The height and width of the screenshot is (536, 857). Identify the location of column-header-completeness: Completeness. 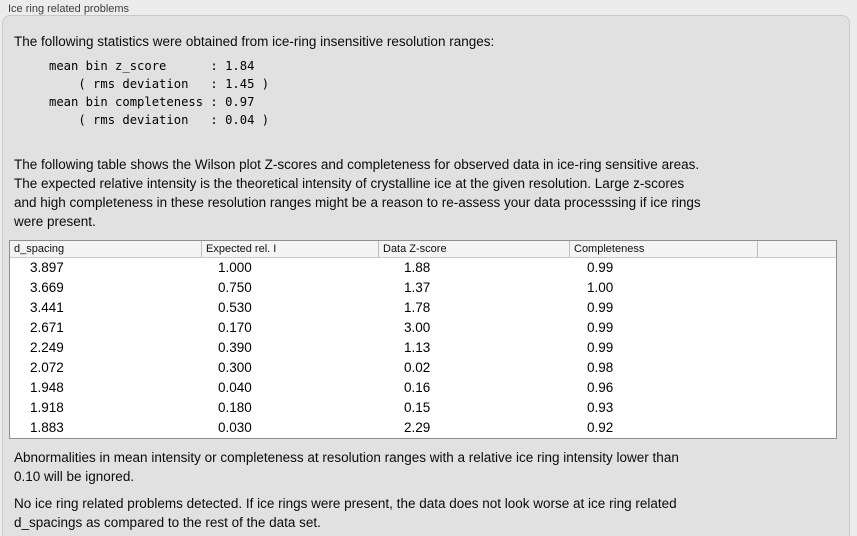
(664, 249).